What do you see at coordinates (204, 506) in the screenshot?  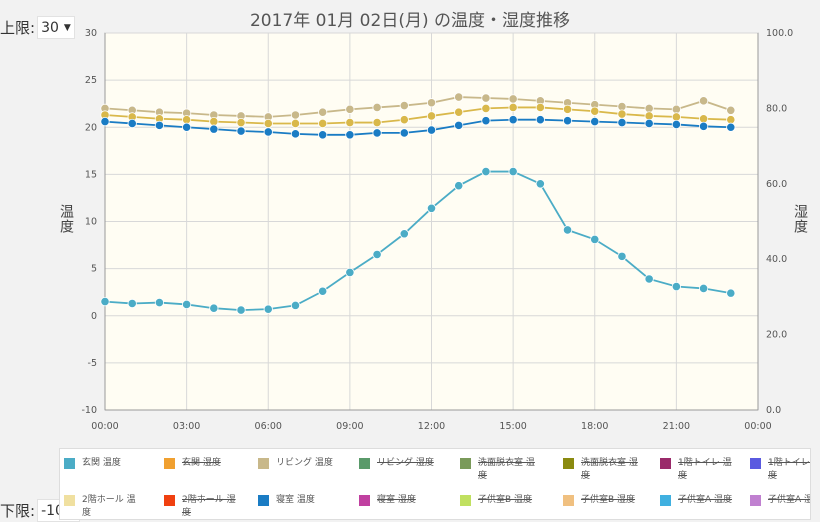 I see `legend-item: 2階ホール 湿度` at bounding box center [204, 506].